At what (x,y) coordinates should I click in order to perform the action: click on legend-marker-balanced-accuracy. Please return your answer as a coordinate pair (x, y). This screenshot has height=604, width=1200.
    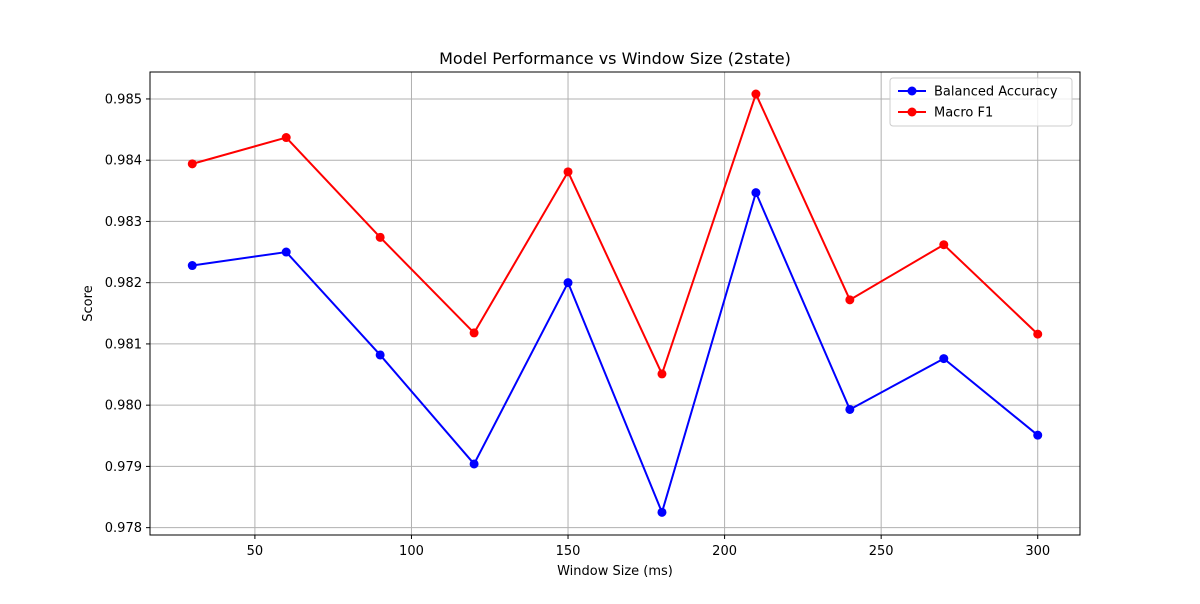
    Looking at the image, I should click on (912, 91).